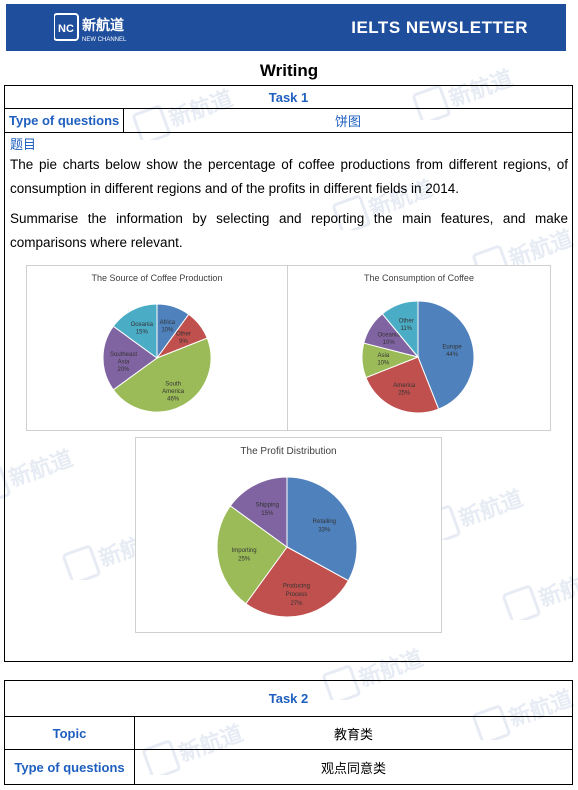  I want to click on task2-label: Task 2, so click(288, 698).